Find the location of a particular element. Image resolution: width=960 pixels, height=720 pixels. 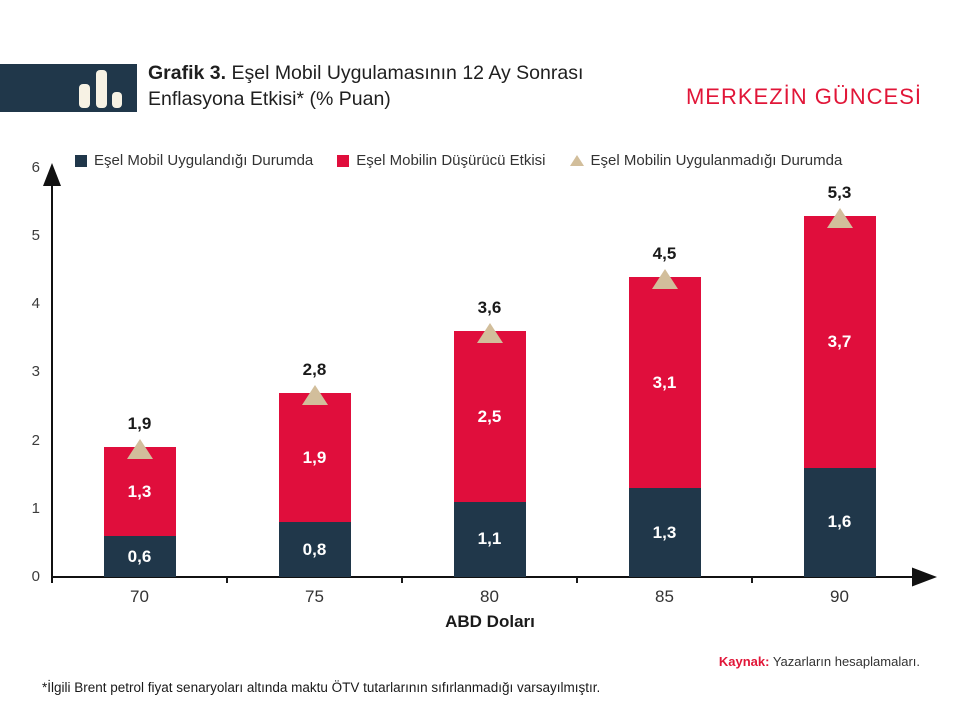

bar-value-applied: 1,3 is located at coordinates (664, 532).